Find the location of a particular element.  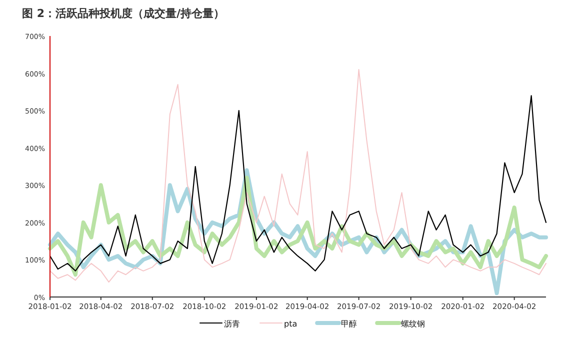

legend-label: 螺纹钢 is located at coordinates (413, 324).